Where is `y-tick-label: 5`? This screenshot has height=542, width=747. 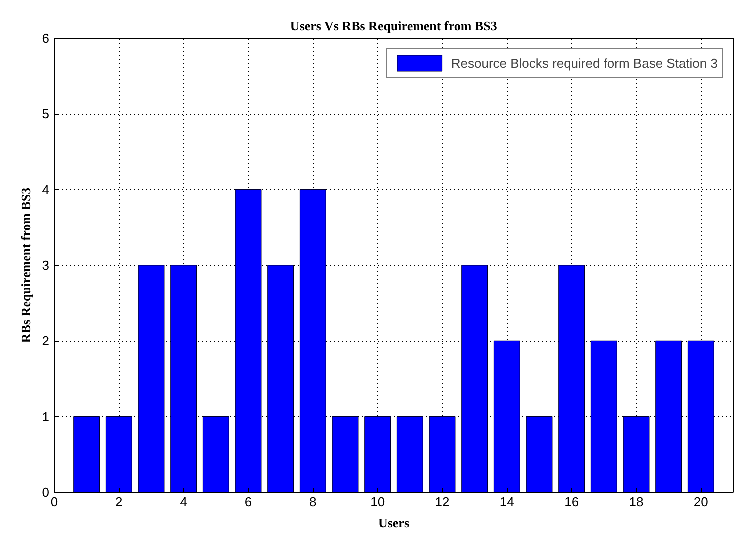
y-tick-label: 5 is located at coordinates (46, 114).